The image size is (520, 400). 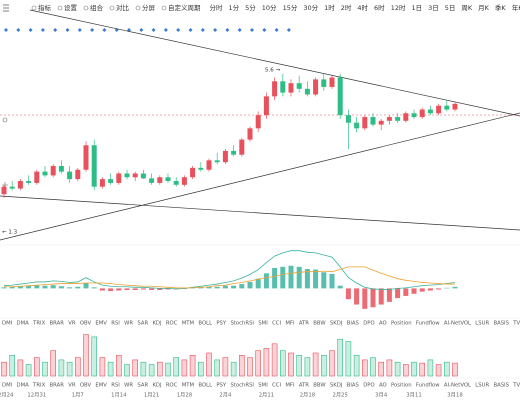 I want to click on tool-button: 对比, so click(x=123, y=7).